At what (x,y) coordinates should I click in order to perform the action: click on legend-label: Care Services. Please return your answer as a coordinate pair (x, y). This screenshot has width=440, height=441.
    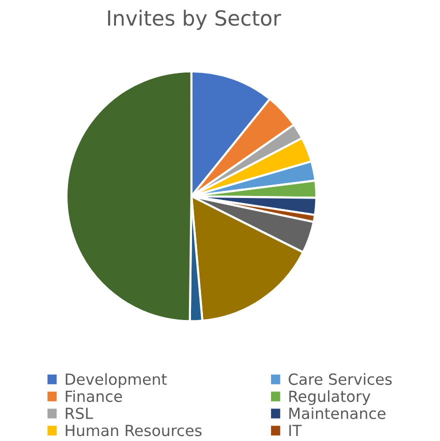
    Looking at the image, I should click on (340, 379).